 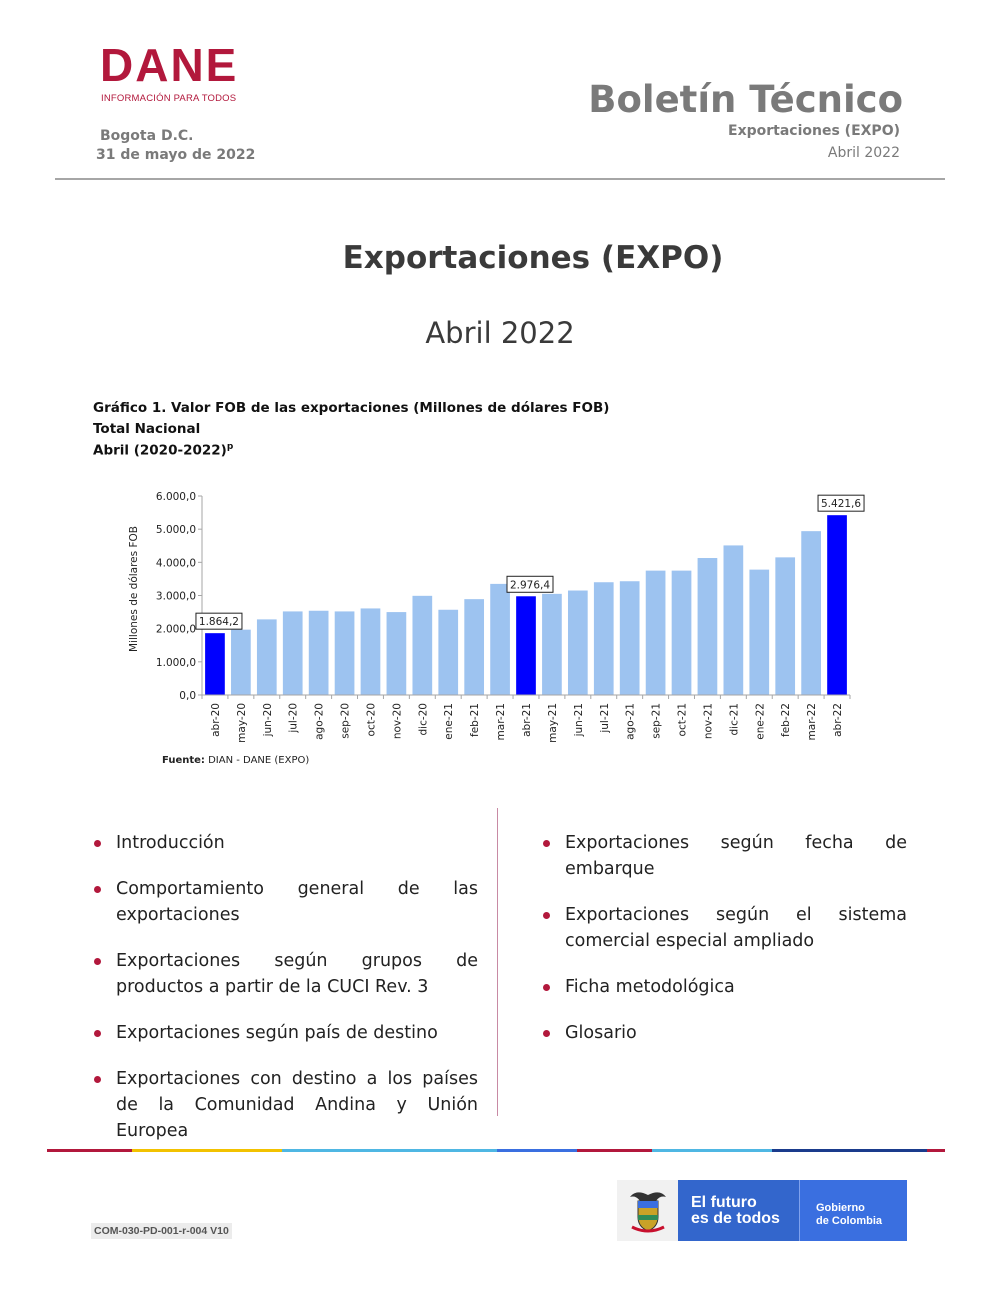 I want to click on figure-range-superscript: p, so click(x=230, y=447).